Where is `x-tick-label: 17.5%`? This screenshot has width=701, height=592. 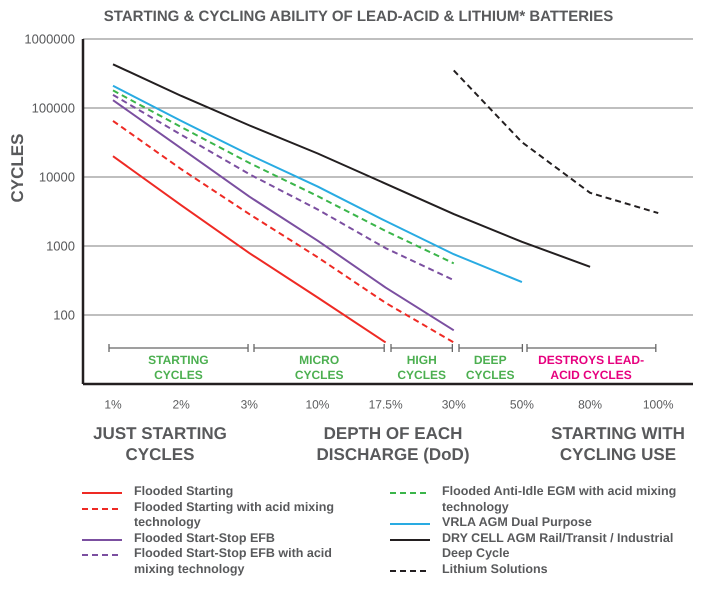 x-tick-label: 17.5% is located at coordinates (385, 405).